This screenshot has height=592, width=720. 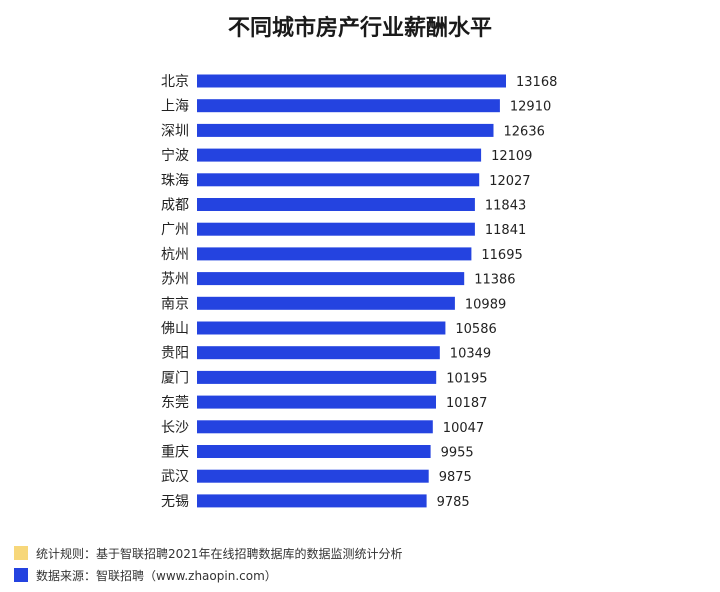 I want to click on category-label: 长沙, so click(x=175, y=428).